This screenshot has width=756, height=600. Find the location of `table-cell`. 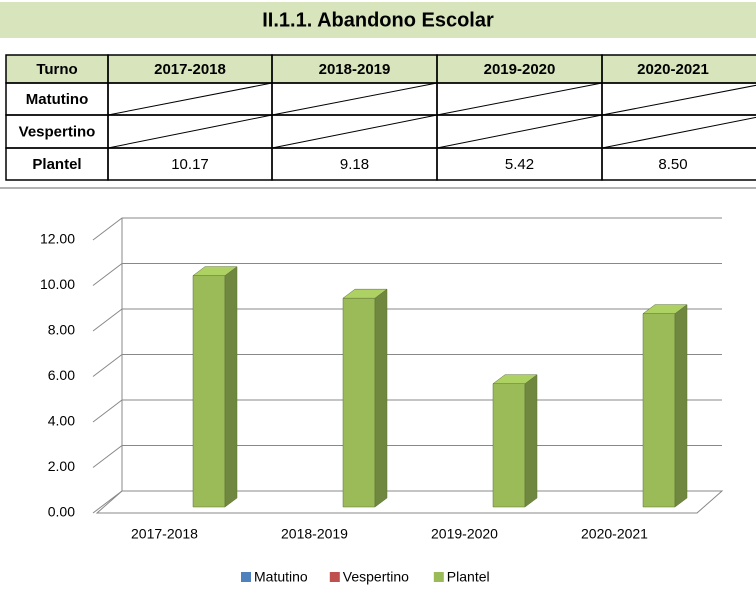

table-cell is located at coordinates (678, 164).